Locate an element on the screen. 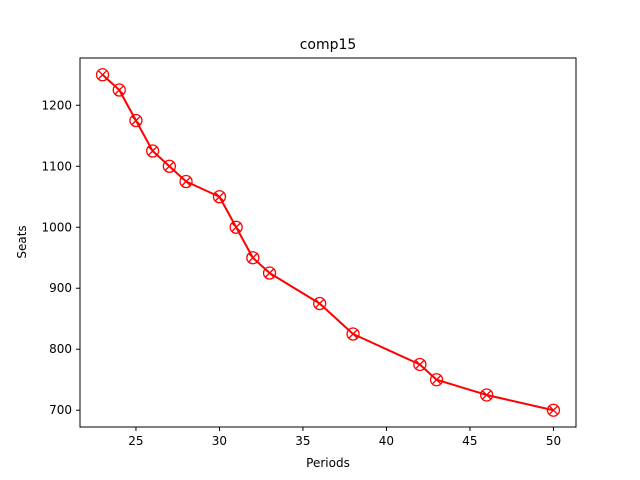  x-tick-label: 50 is located at coordinates (553, 441).